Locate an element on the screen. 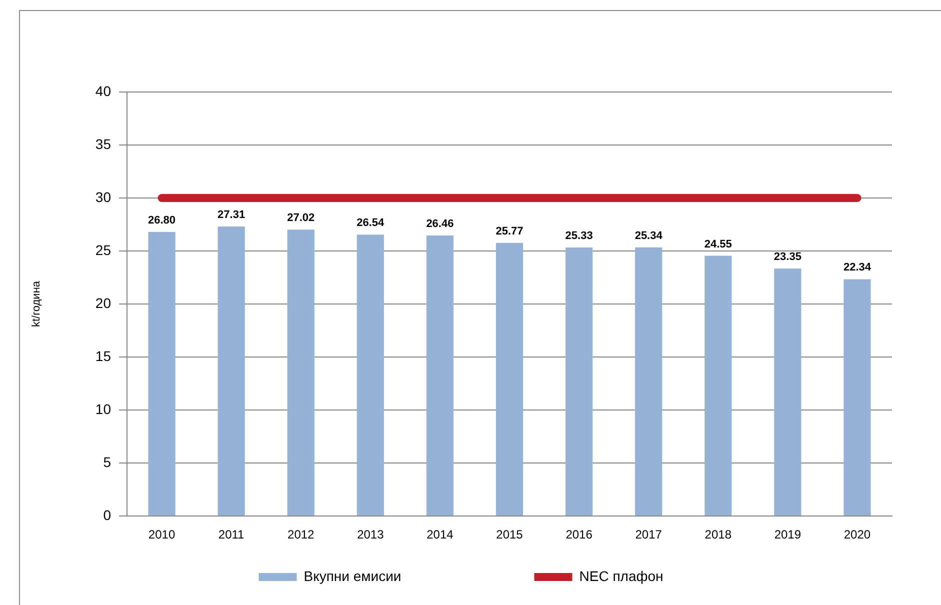  data-label: 25.34 is located at coordinates (649, 236).